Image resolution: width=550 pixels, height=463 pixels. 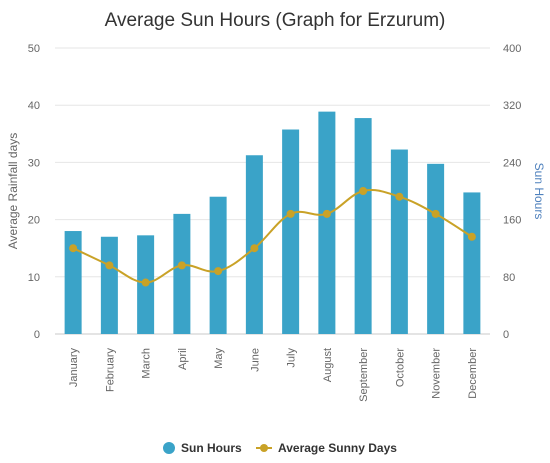 What do you see at coordinates (512, 221) in the screenshot?
I see `right-tick-label: 160` at bounding box center [512, 221].